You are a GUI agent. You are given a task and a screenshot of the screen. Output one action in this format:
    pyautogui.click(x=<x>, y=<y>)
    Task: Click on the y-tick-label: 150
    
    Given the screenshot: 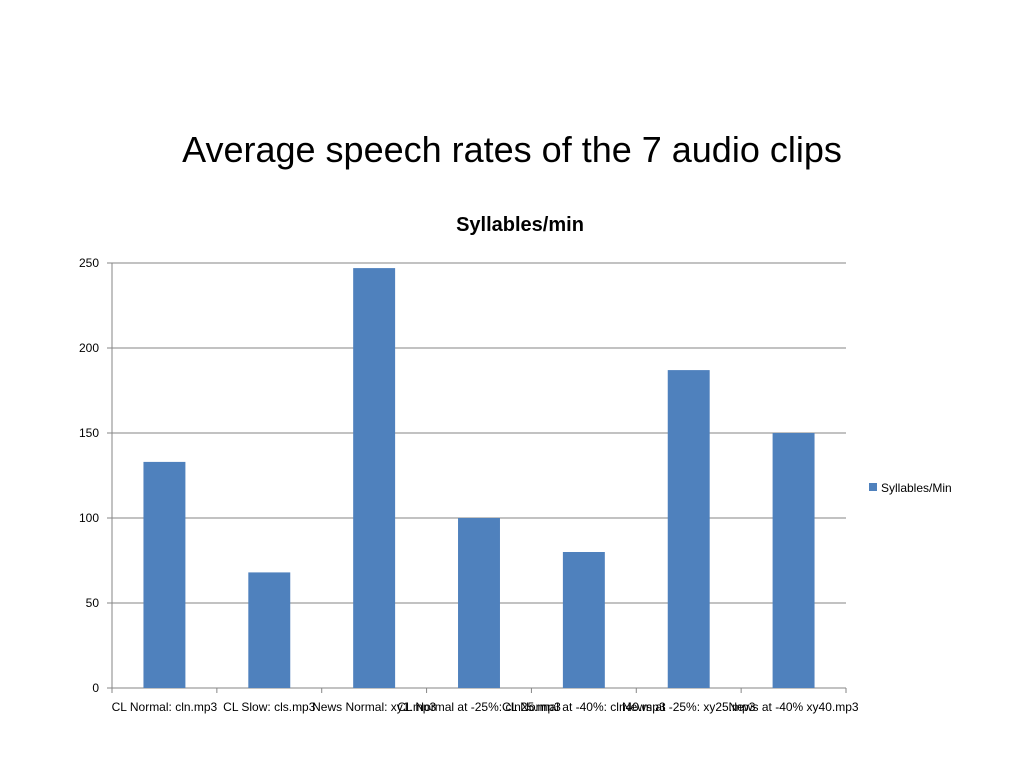 What is the action you would take?
    pyautogui.click(x=89, y=433)
    